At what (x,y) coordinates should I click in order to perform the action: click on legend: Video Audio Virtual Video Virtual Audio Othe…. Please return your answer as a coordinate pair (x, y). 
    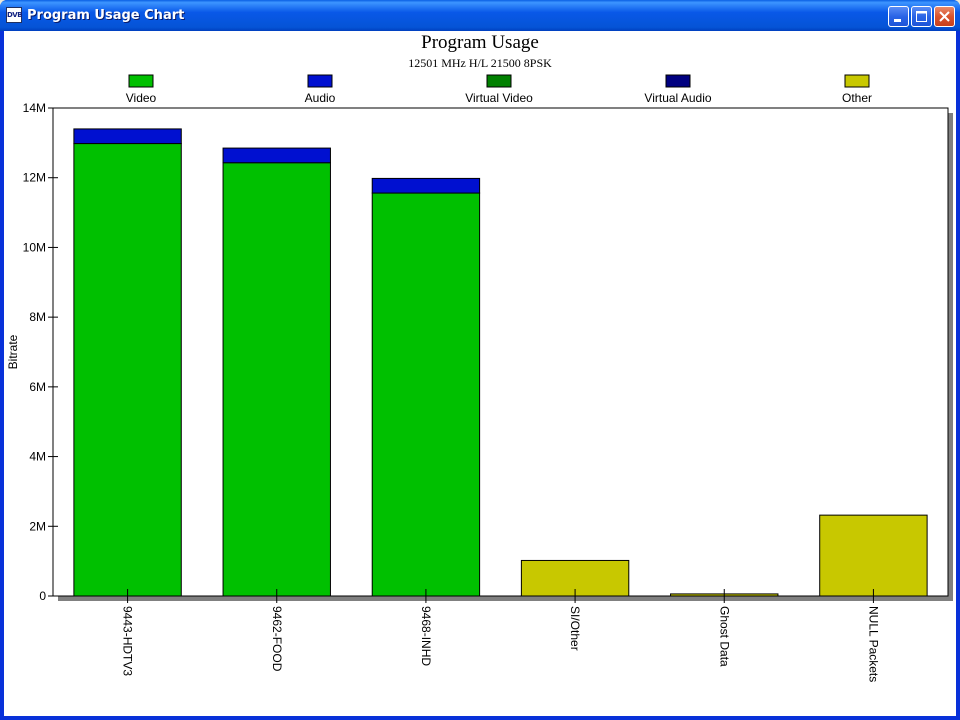
    Looking at the image, I should click on (499, 89).